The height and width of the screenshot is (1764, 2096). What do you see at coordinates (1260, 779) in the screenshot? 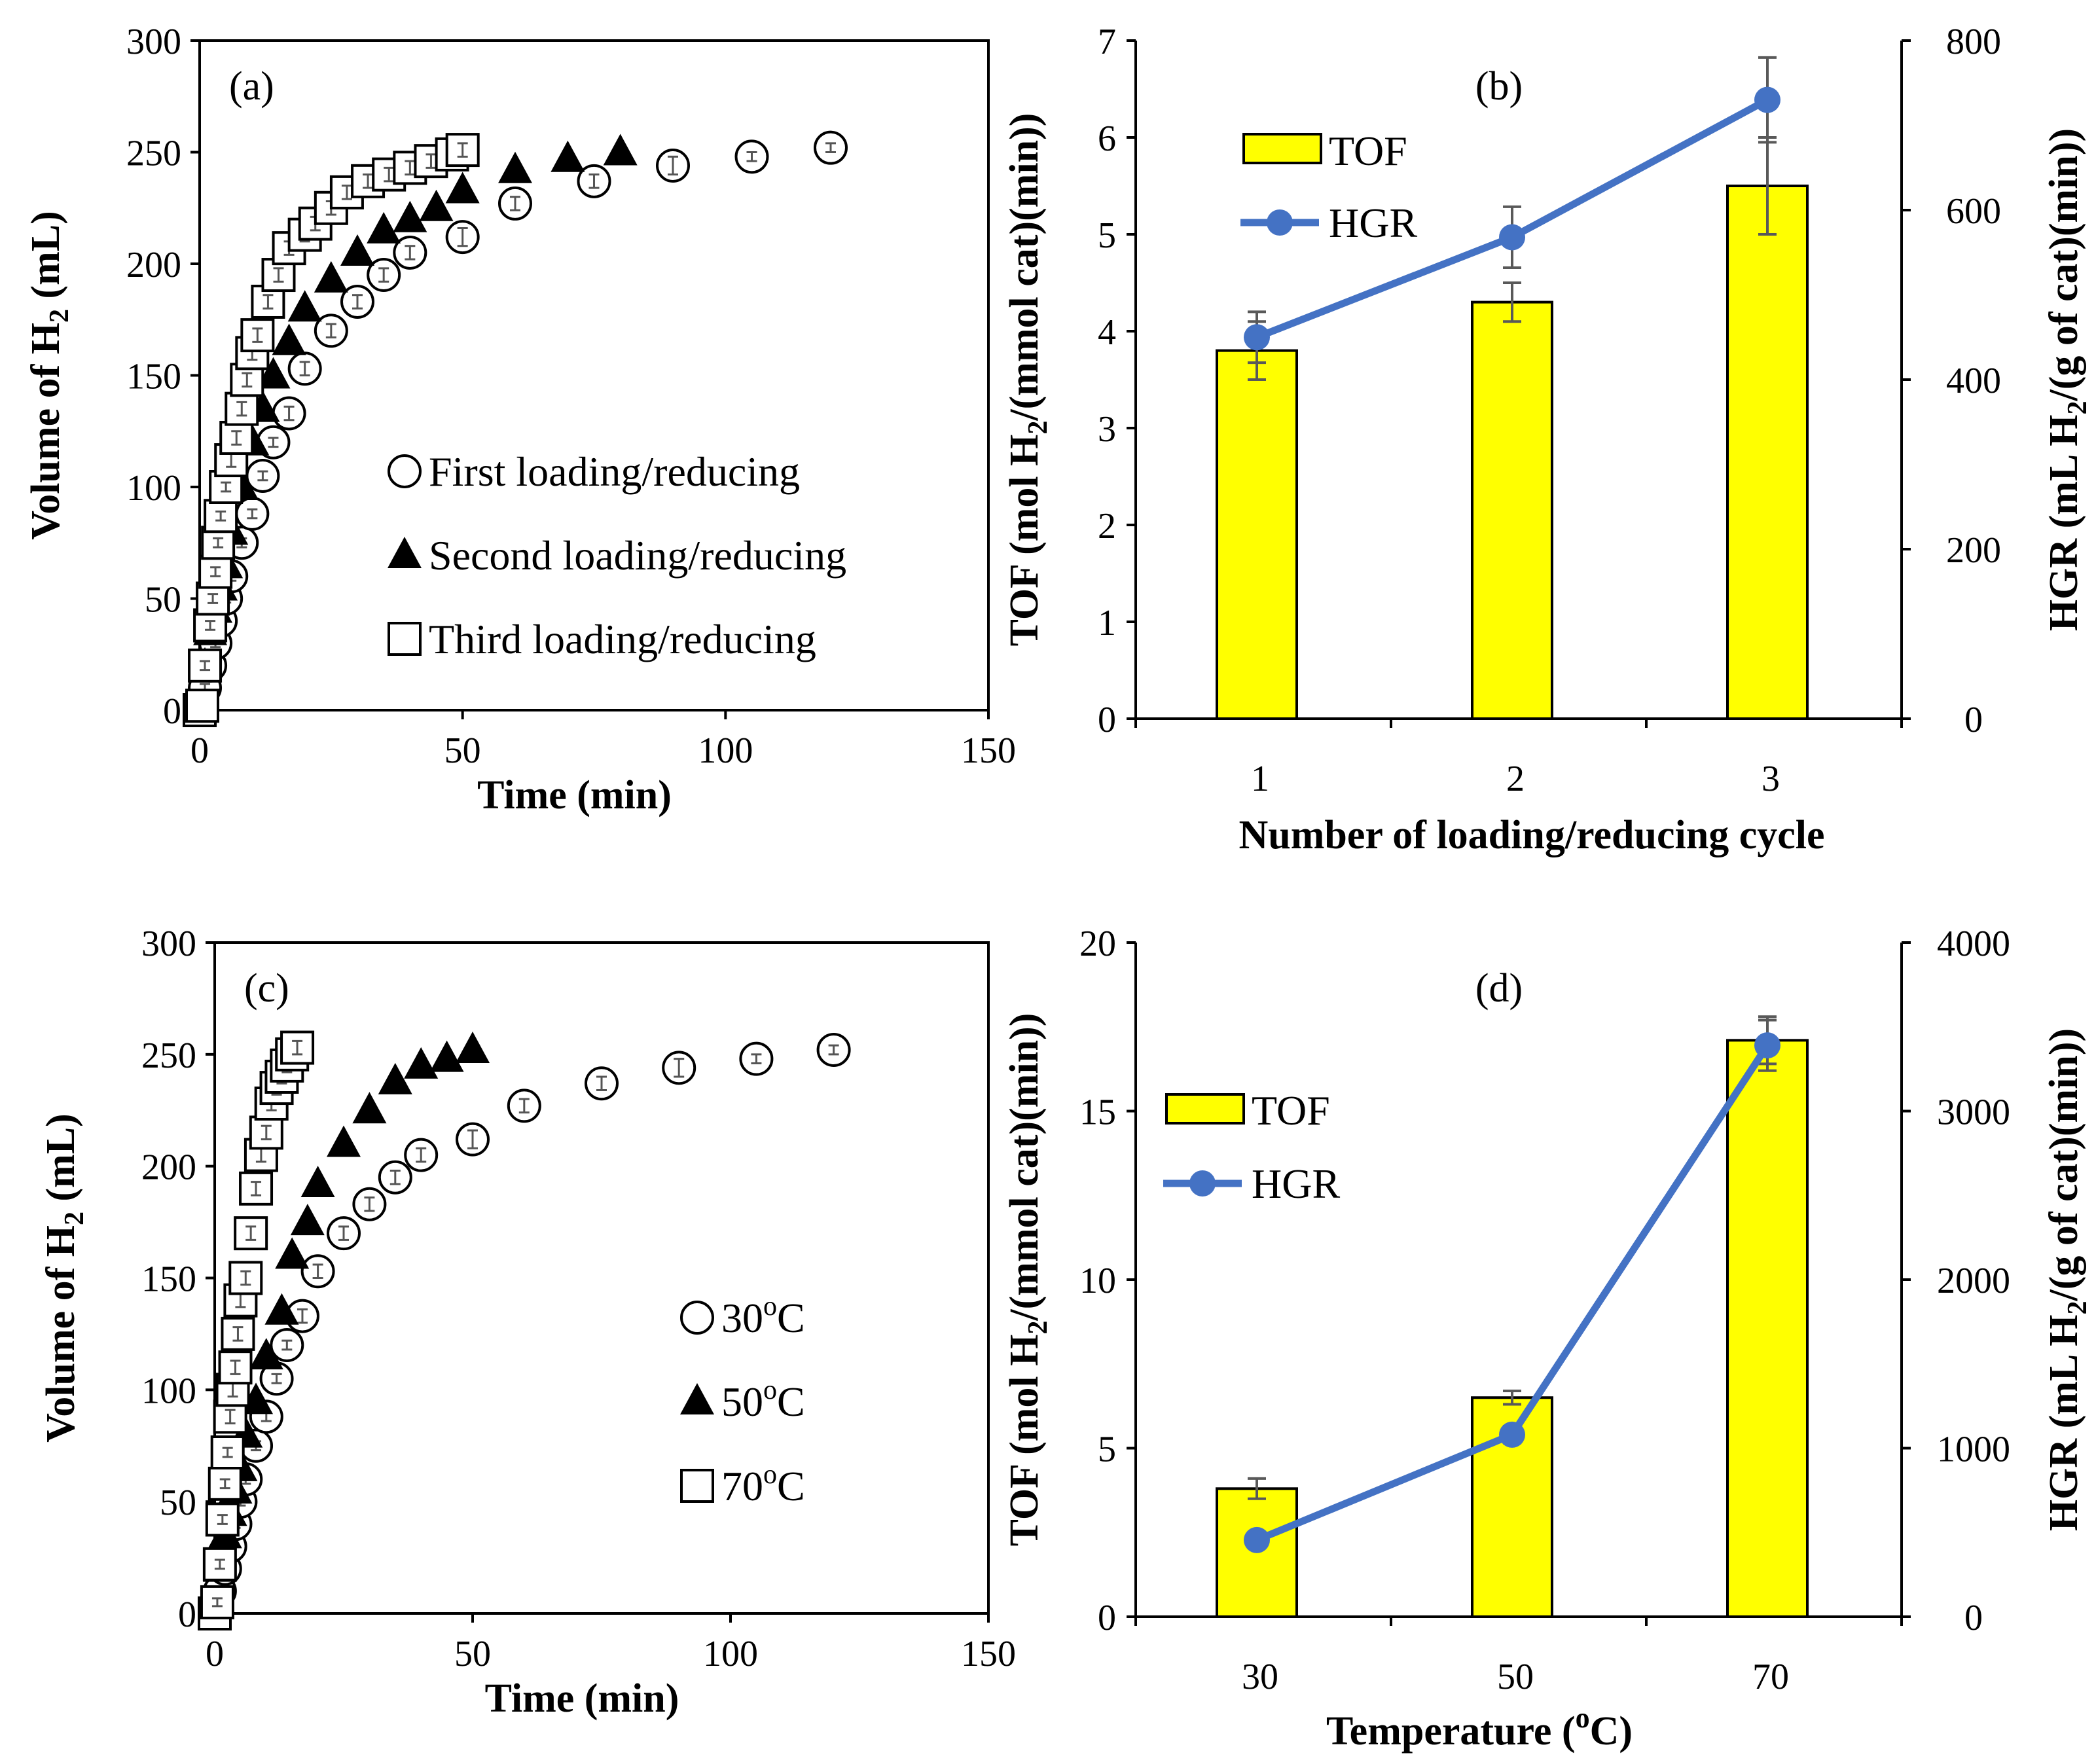
I see `x-category-label: 1` at bounding box center [1260, 779].